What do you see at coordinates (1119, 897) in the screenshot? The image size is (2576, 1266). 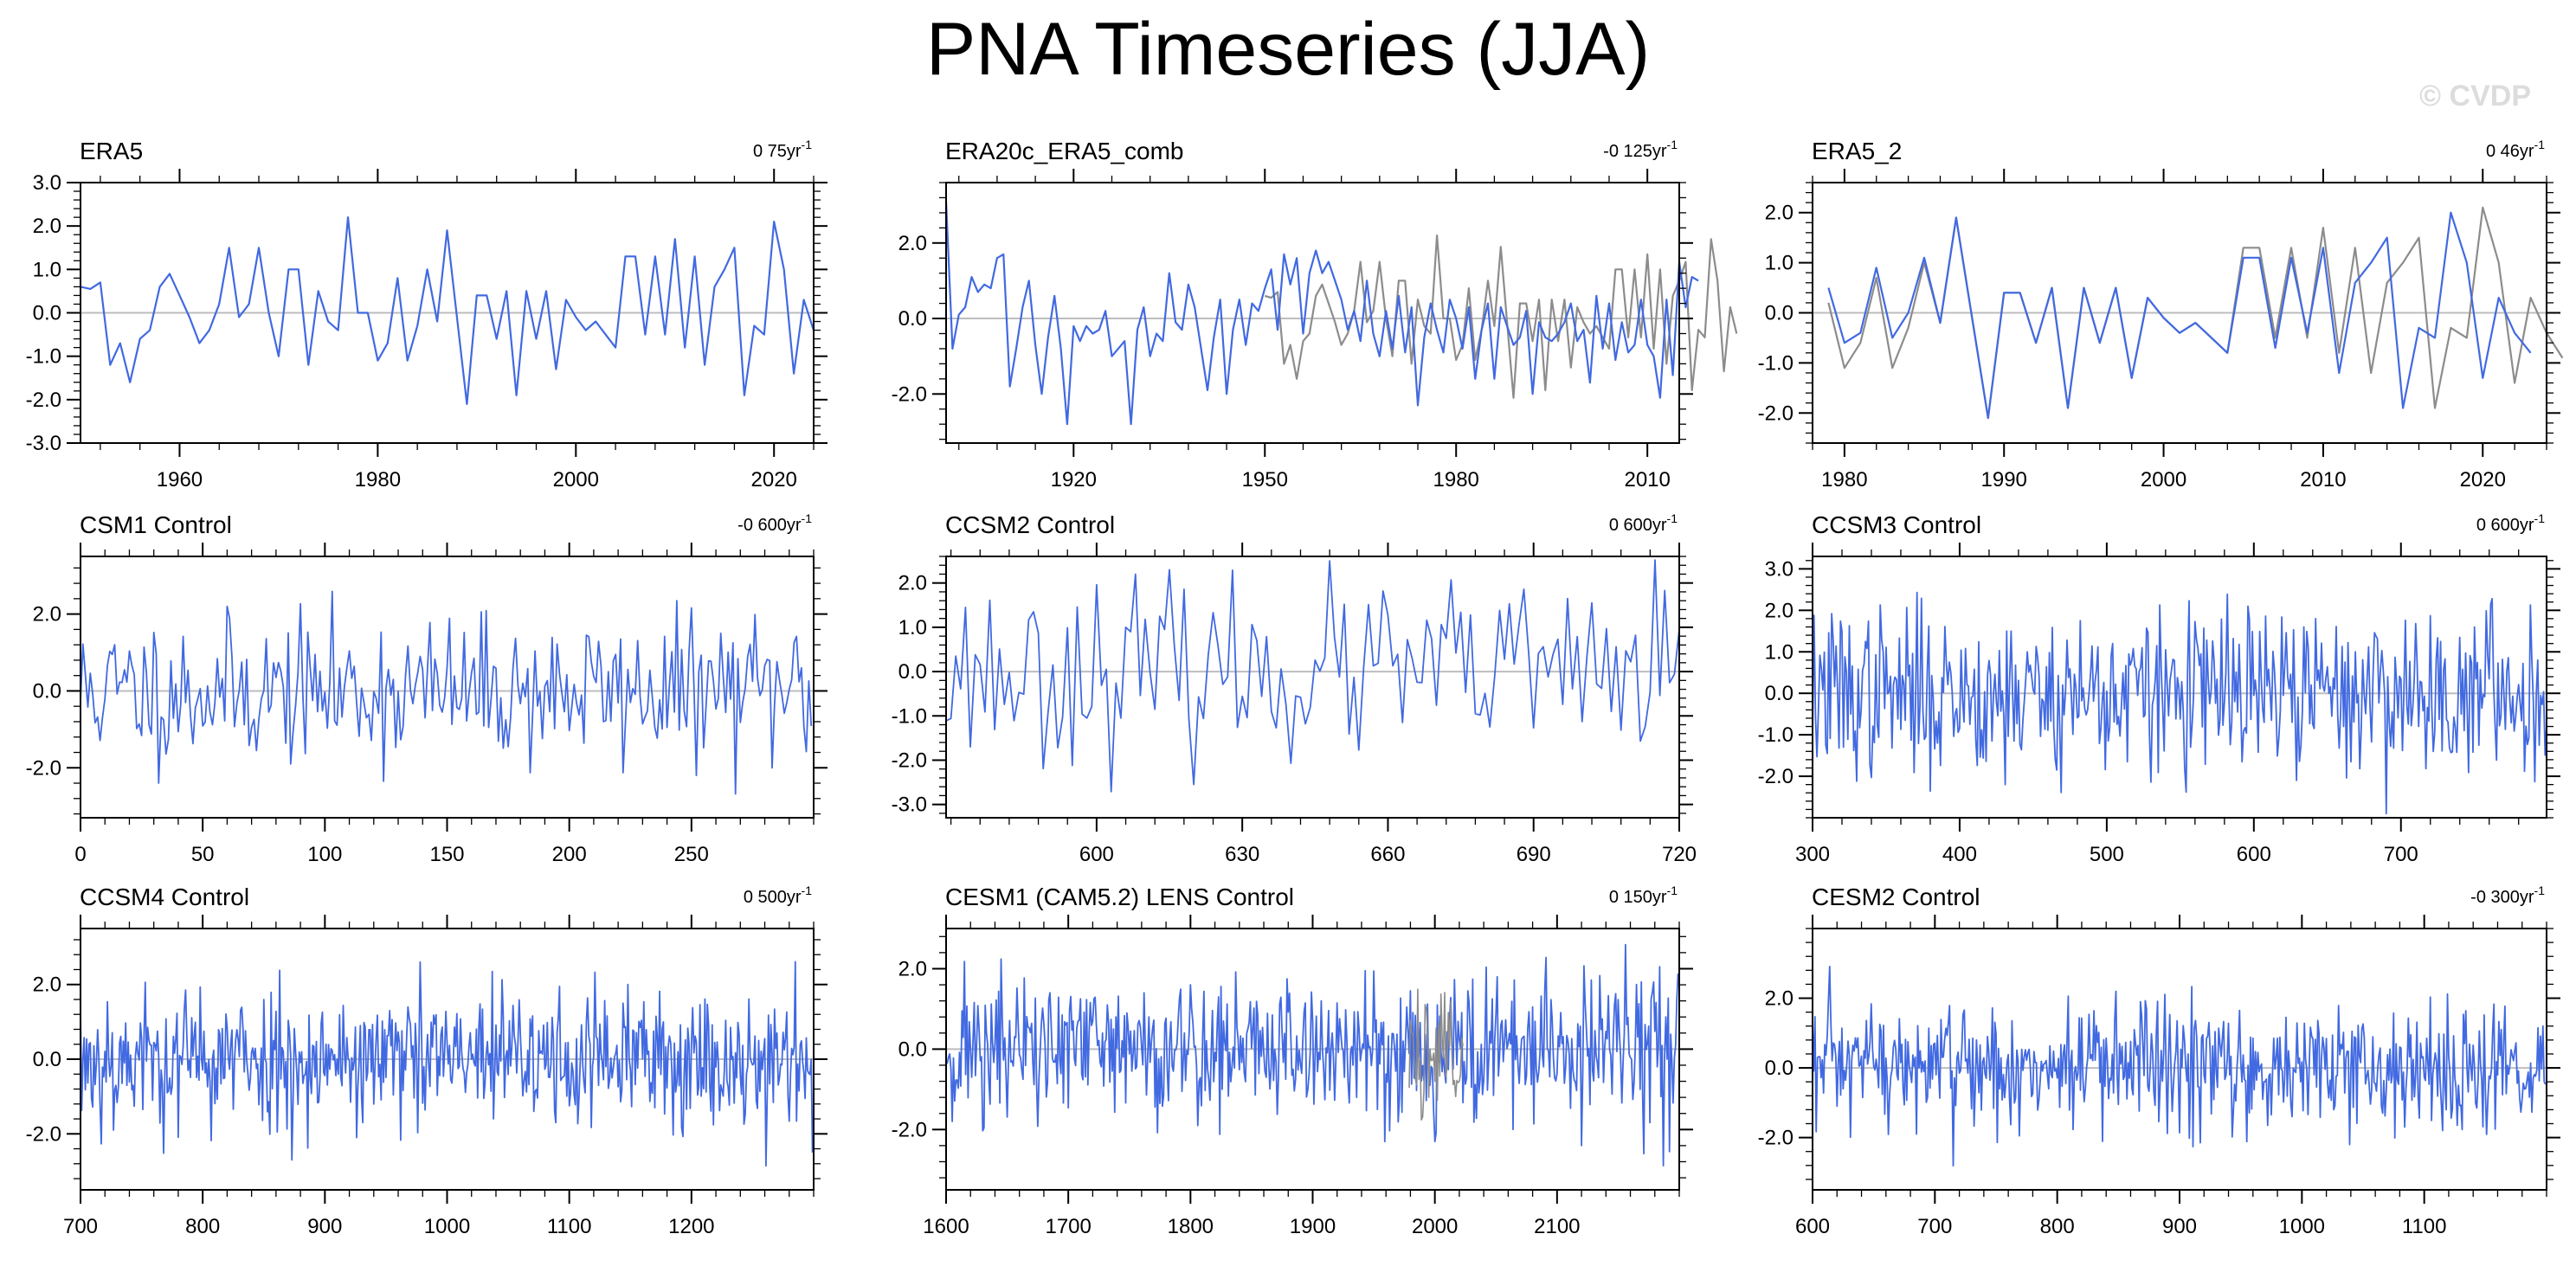 I see `panel-title: CESM1 (CAM5.2) LENS Control` at bounding box center [1119, 897].